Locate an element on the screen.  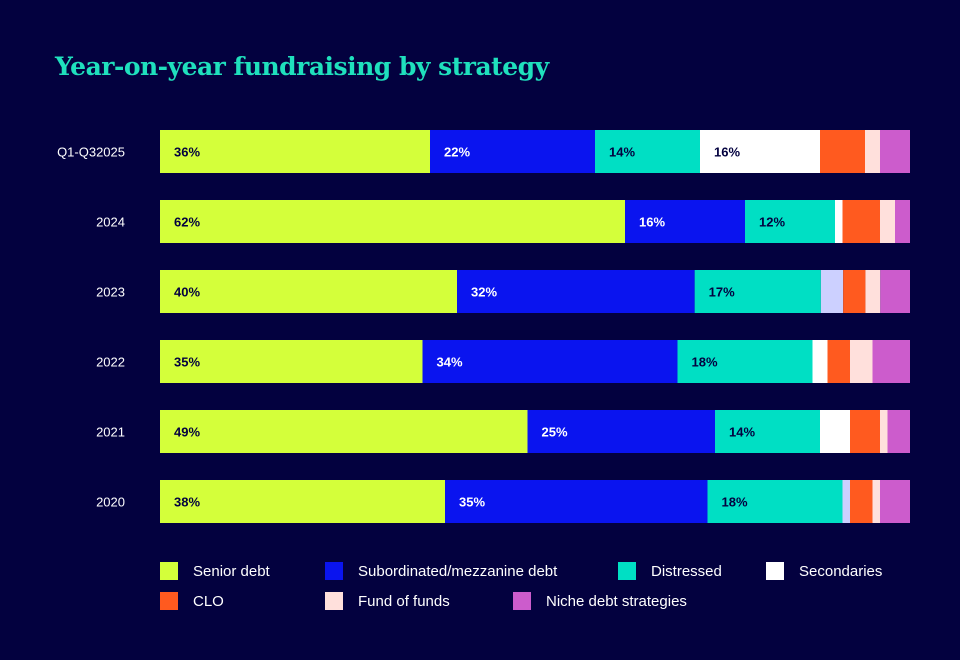
legend-item: Fund of funds is located at coordinates (387, 601).